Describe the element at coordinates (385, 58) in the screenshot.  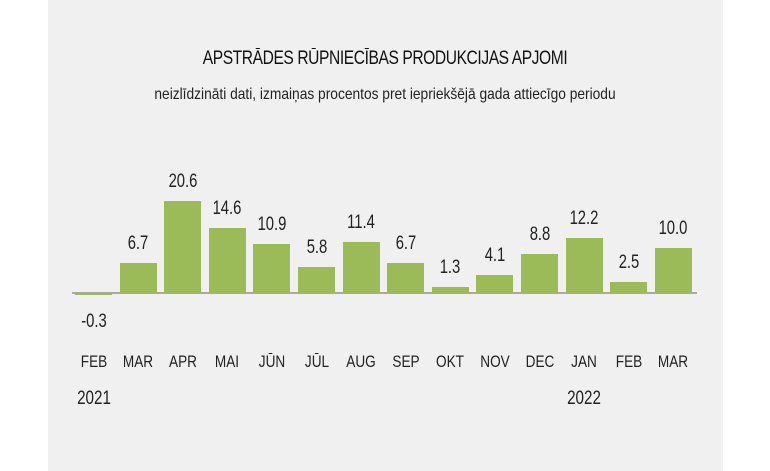
I see `chart-title: APSTRĀDES RŪPNIECĪBAS PRODUKCIJAS APJOMI` at that location.